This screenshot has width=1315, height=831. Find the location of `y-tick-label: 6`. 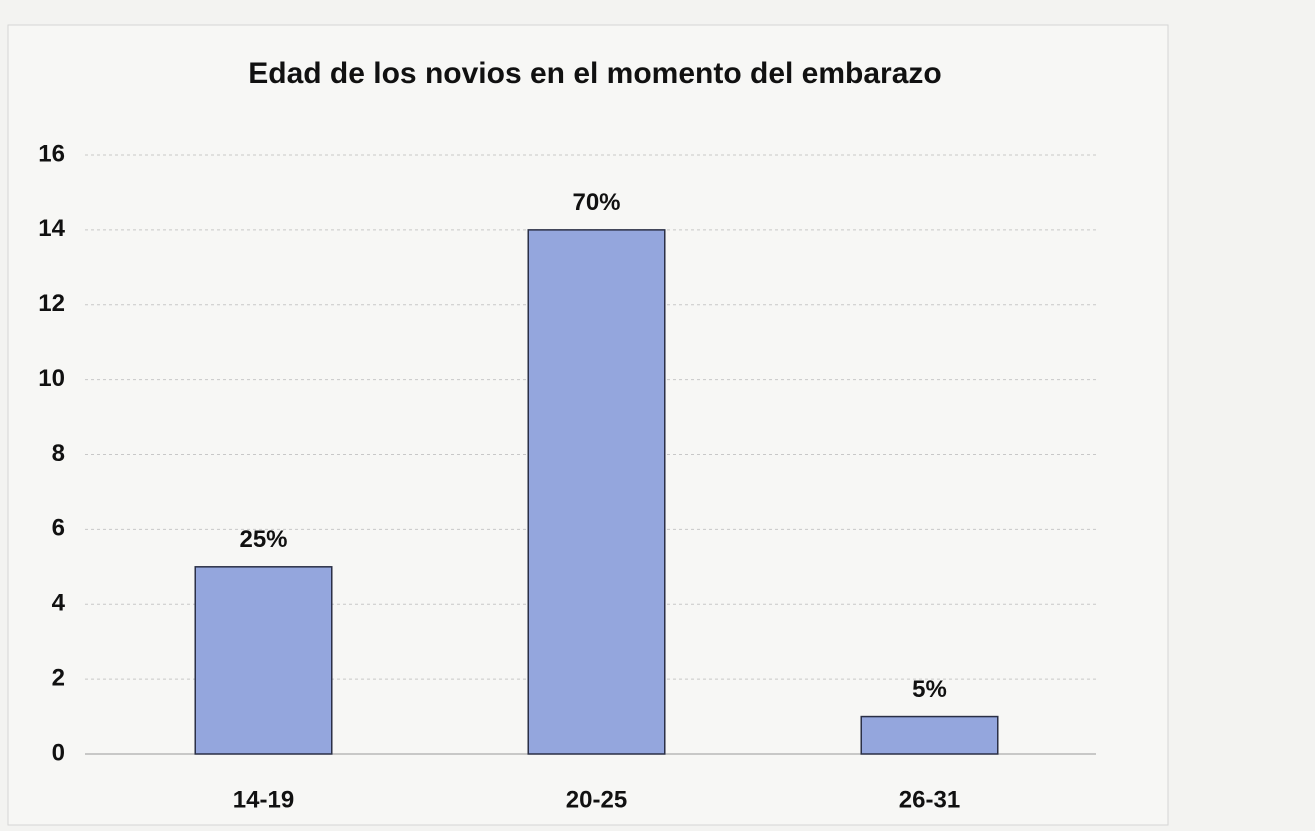

y-tick-label: 6 is located at coordinates (58, 528).